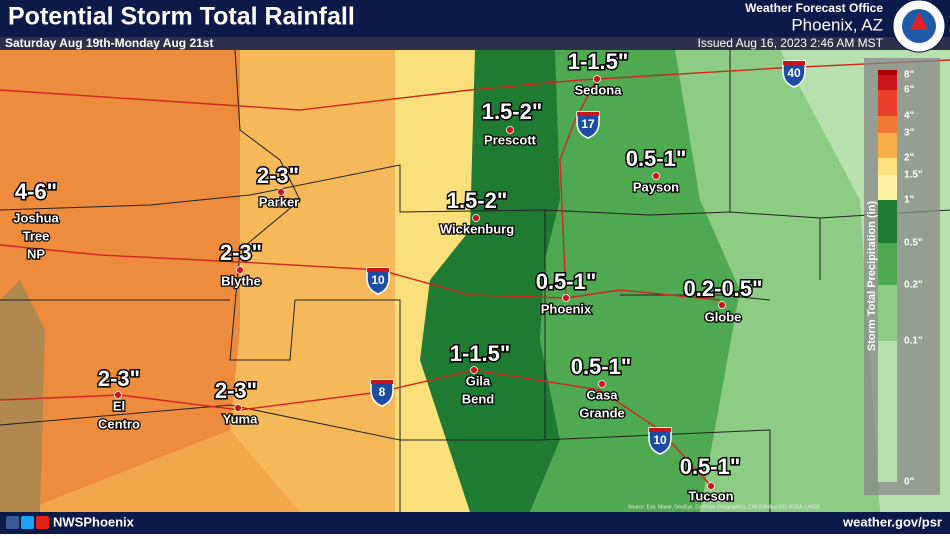 The width and height of the screenshot is (950, 539). I want to click on legend-label: 4", so click(909, 116).